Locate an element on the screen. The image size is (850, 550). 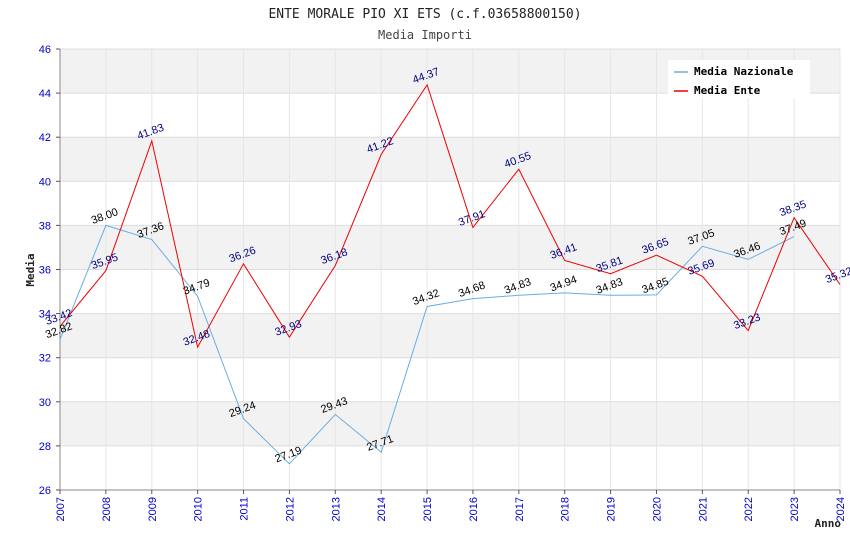
legend-box is located at coordinates (739, 79).